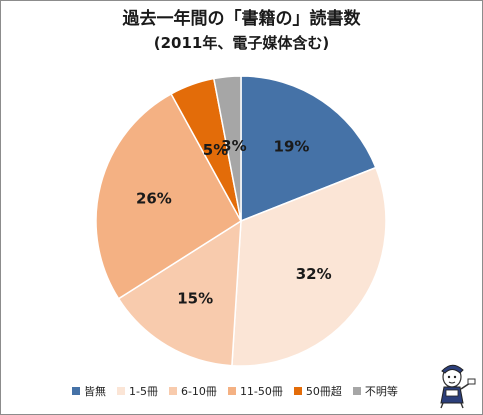  Describe the element at coordinates (314, 274) in the screenshot. I see `pie-data-label-2: 32%` at that location.